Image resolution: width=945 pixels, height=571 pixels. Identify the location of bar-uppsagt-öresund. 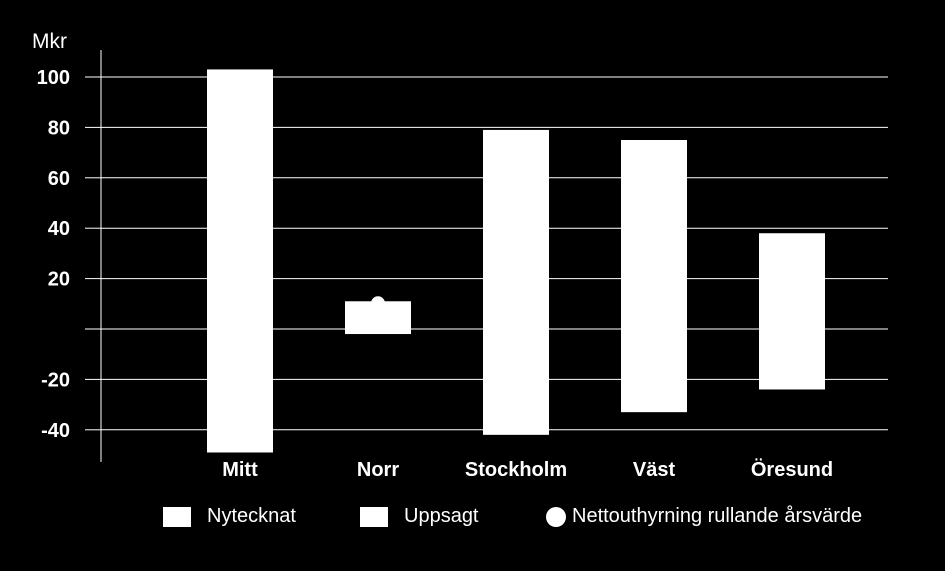
(792, 359).